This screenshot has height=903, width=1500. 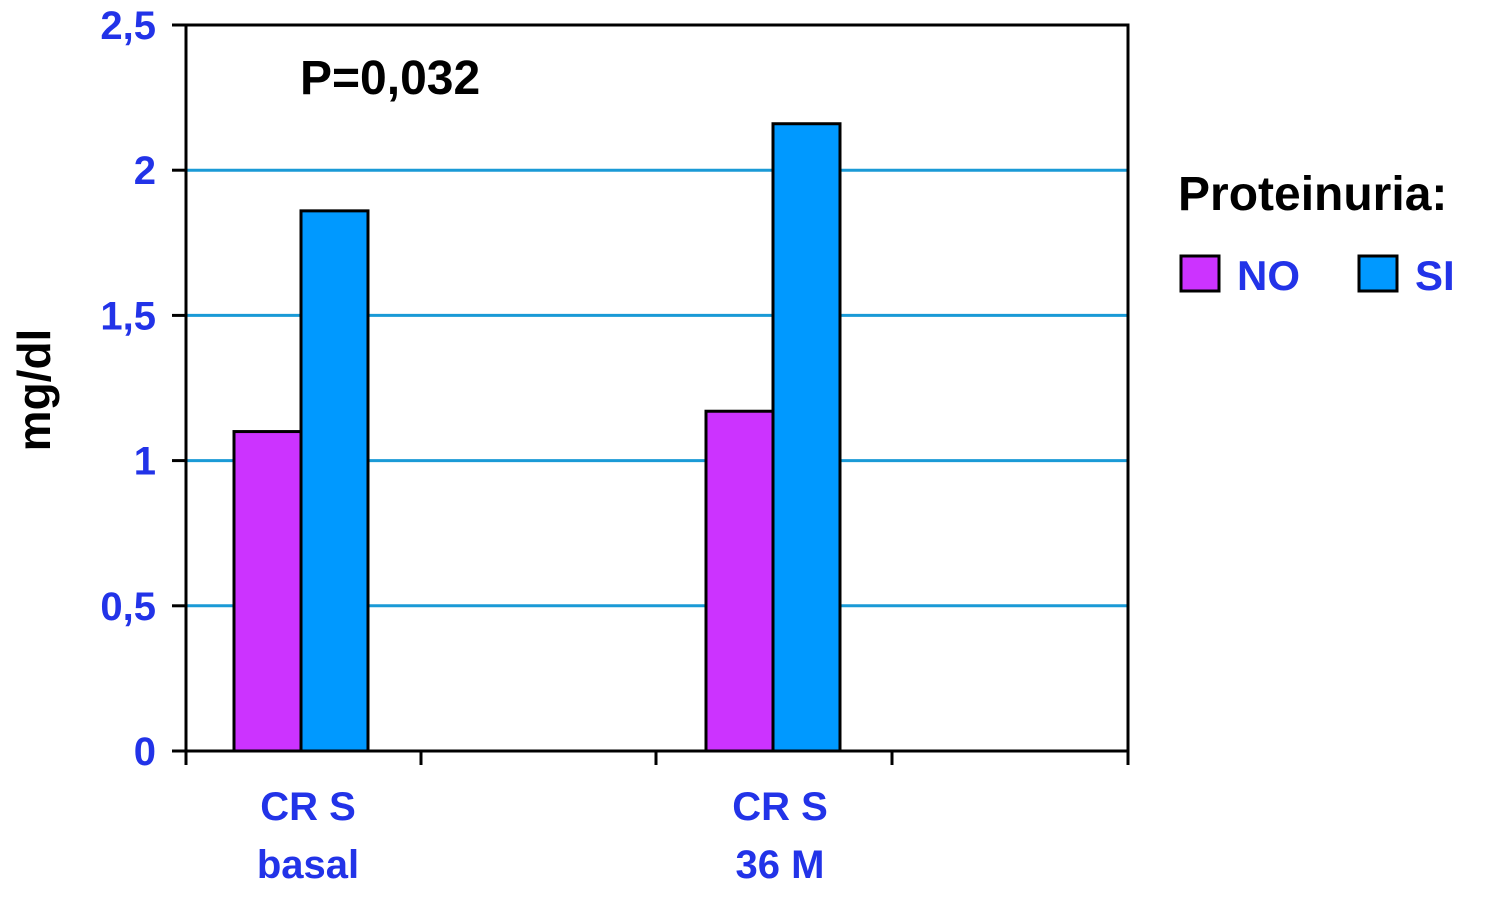 What do you see at coordinates (1435, 275) in the screenshot?
I see `legend-label-si: SI` at bounding box center [1435, 275].